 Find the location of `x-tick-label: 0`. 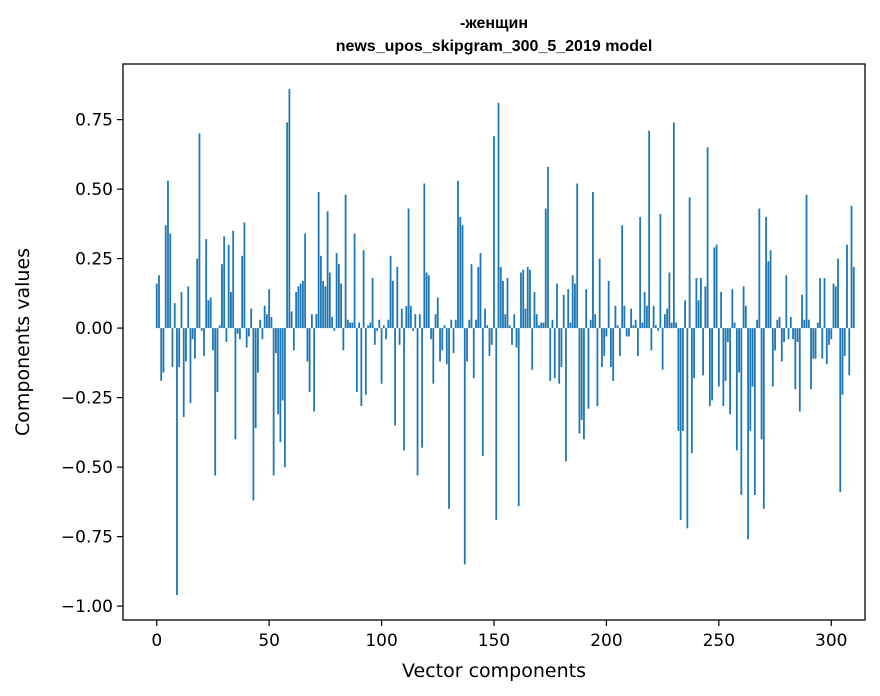

x-tick-label: 0 is located at coordinates (156, 641).